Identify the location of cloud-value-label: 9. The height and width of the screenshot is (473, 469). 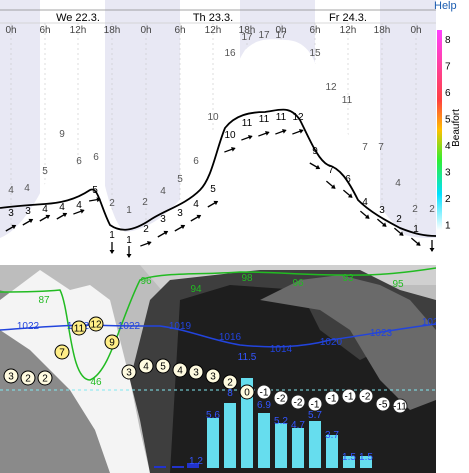
(112, 343).